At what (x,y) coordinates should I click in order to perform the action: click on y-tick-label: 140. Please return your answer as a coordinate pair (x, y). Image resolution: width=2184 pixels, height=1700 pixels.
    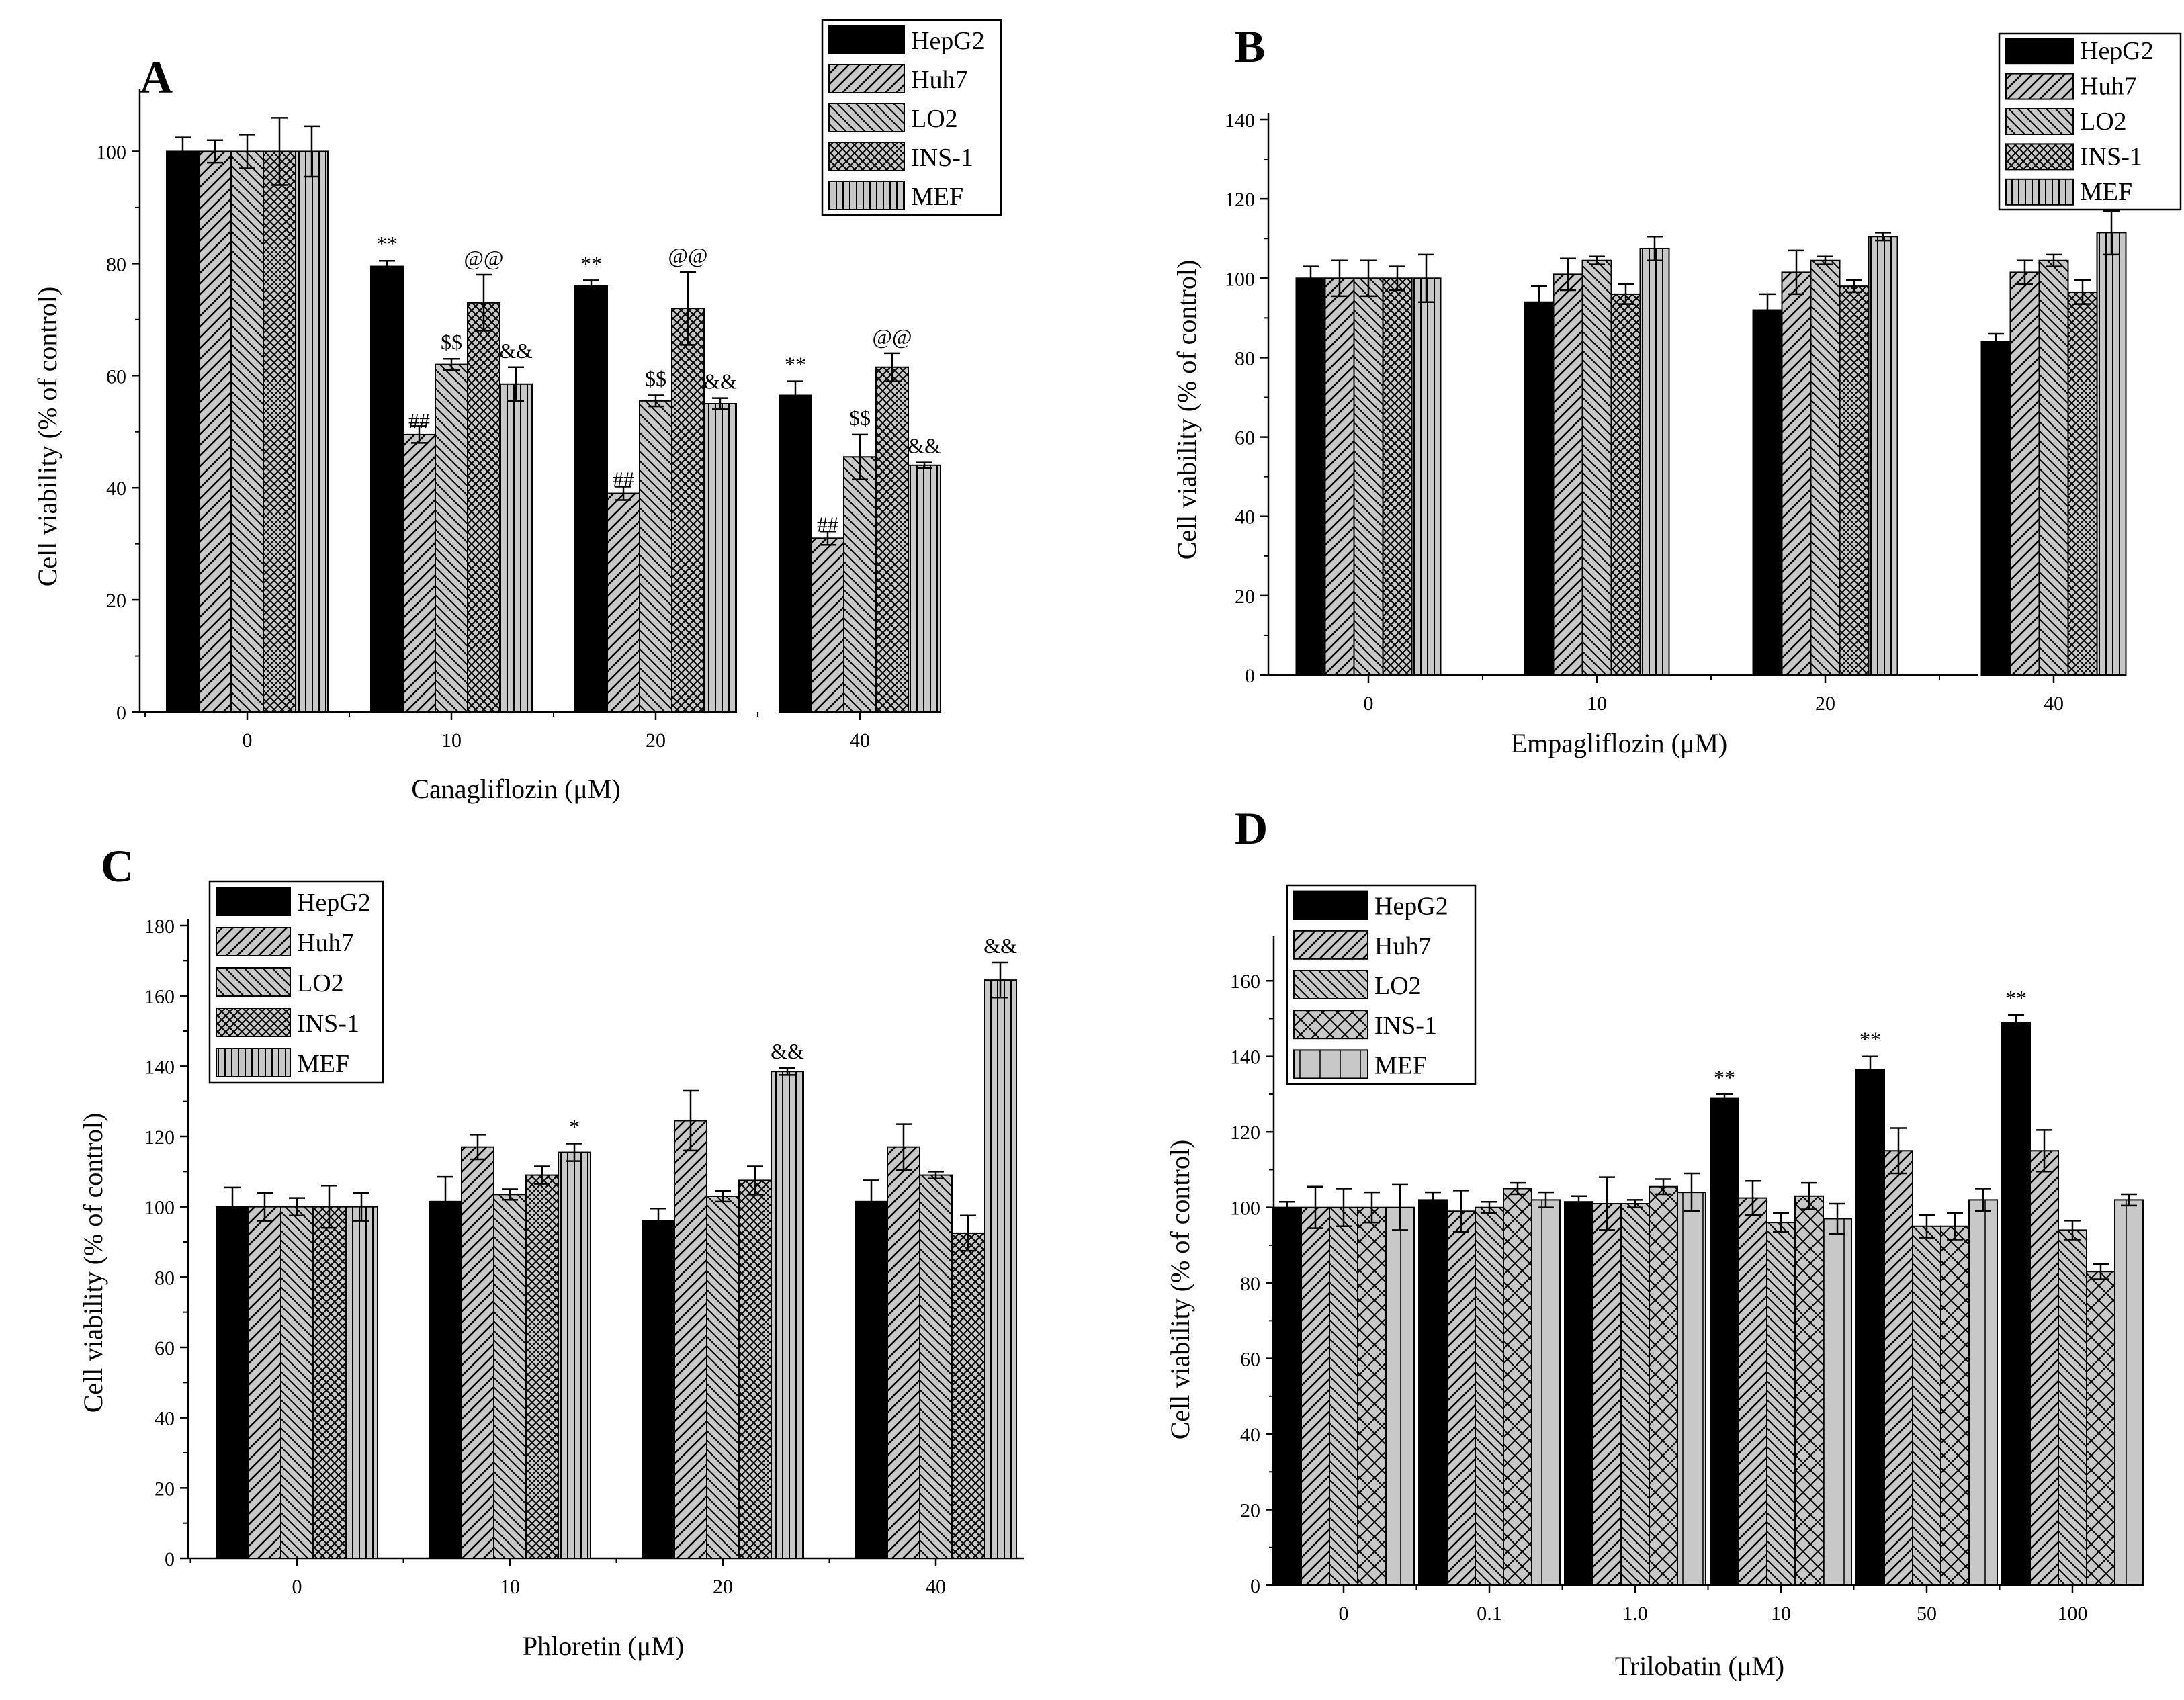
    Looking at the image, I should click on (1240, 121).